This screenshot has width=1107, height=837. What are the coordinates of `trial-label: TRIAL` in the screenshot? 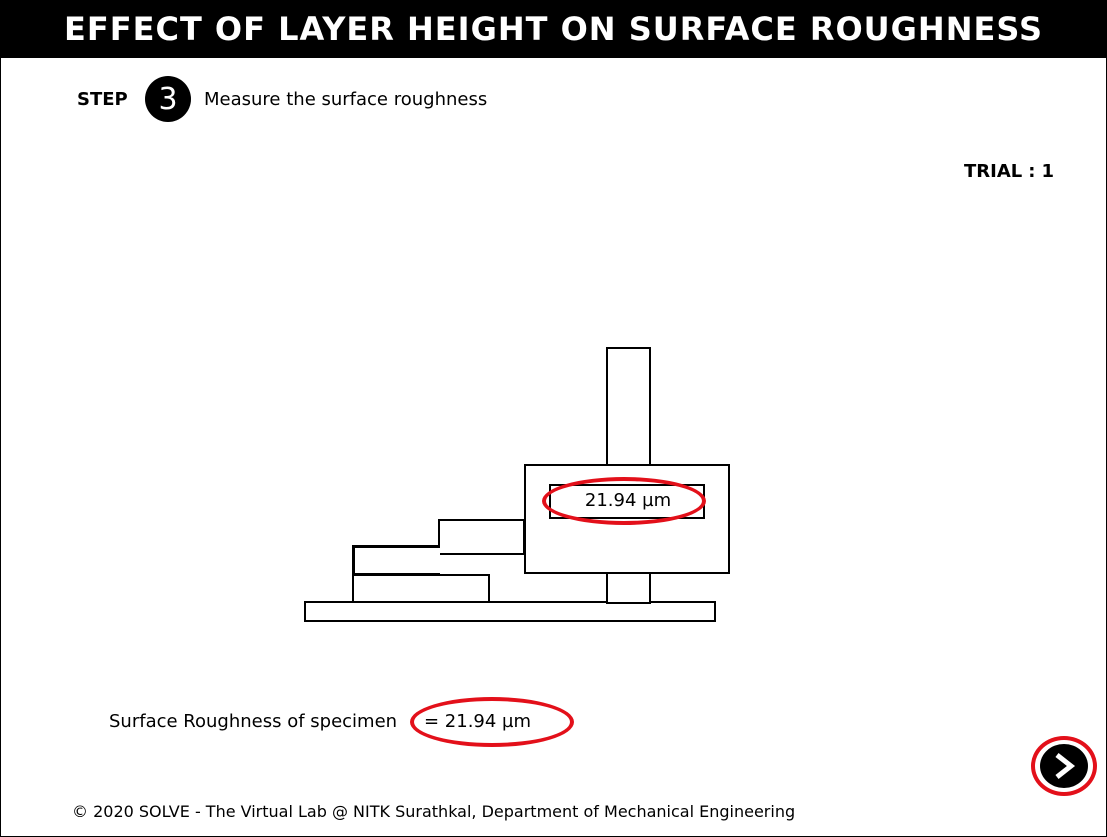 It's located at (993, 171).